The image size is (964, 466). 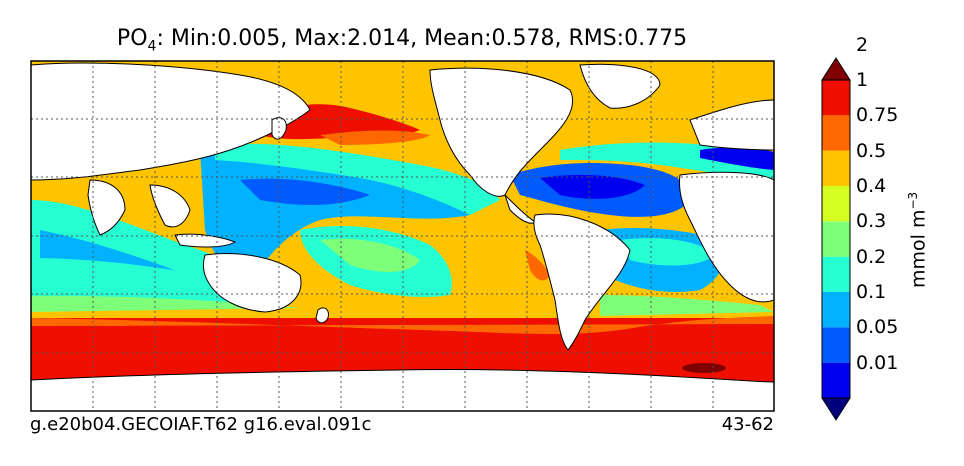 I want to click on colorbar-tick-label: 0.01, so click(x=877, y=362).